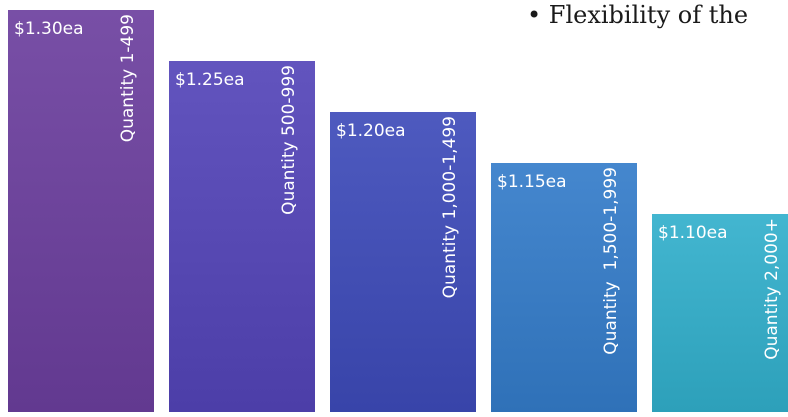 The width and height of the screenshot is (788, 417). I want to click on bar-quantity-label: Quantity 1,000-1,499, so click(450, 207).